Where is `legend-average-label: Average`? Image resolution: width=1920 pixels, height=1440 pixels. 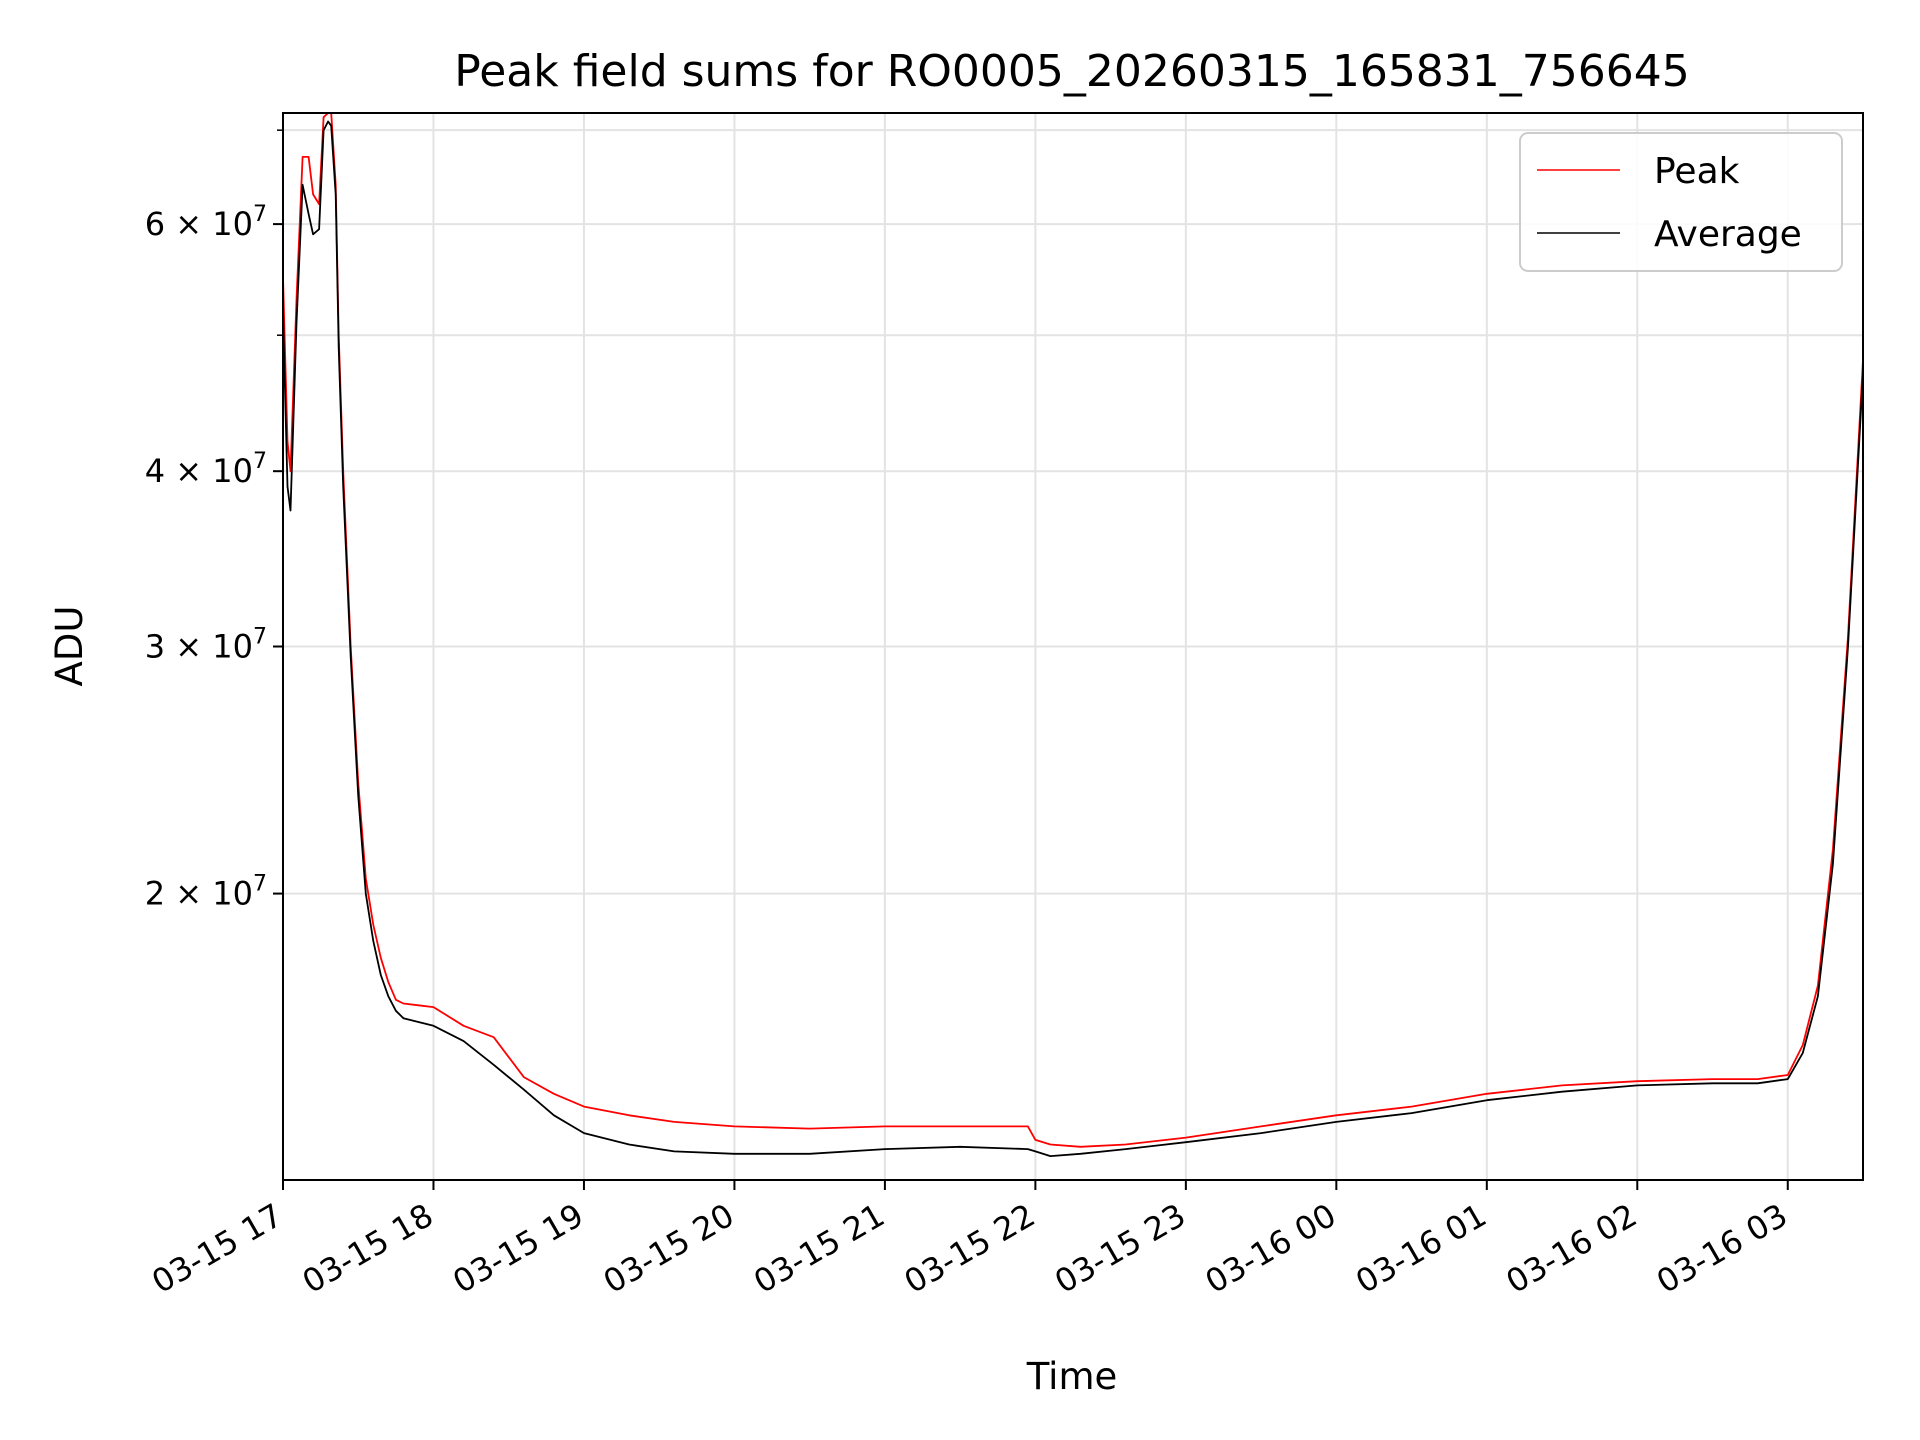 legend-average-label: Average is located at coordinates (1728, 234).